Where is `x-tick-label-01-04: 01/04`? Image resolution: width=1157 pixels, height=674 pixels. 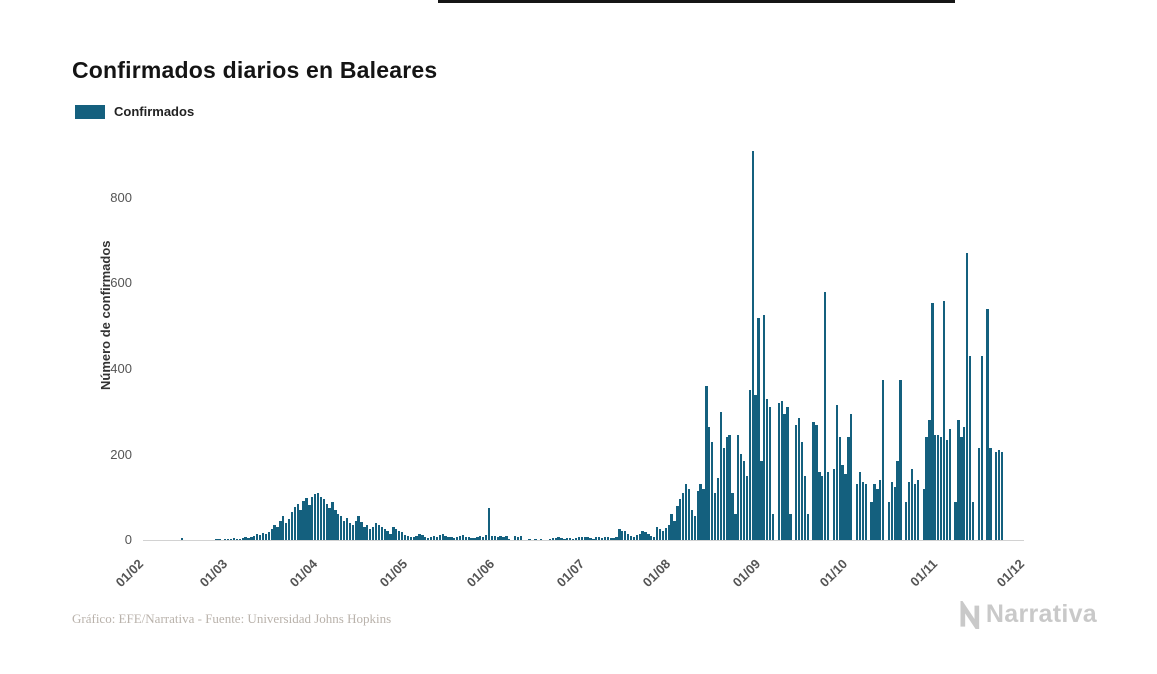 x-tick-label-01-04: 01/04 is located at coordinates (303, 573).